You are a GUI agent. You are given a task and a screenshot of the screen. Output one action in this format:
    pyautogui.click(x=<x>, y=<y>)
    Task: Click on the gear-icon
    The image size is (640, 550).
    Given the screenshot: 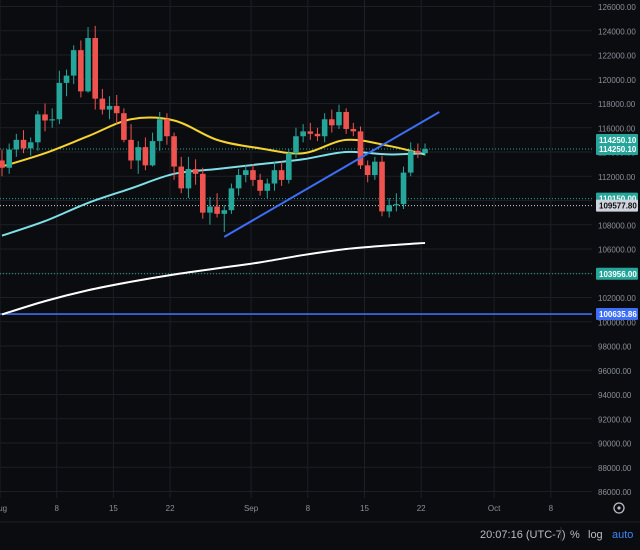 What is the action you would take?
    pyautogui.click(x=619, y=508)
    